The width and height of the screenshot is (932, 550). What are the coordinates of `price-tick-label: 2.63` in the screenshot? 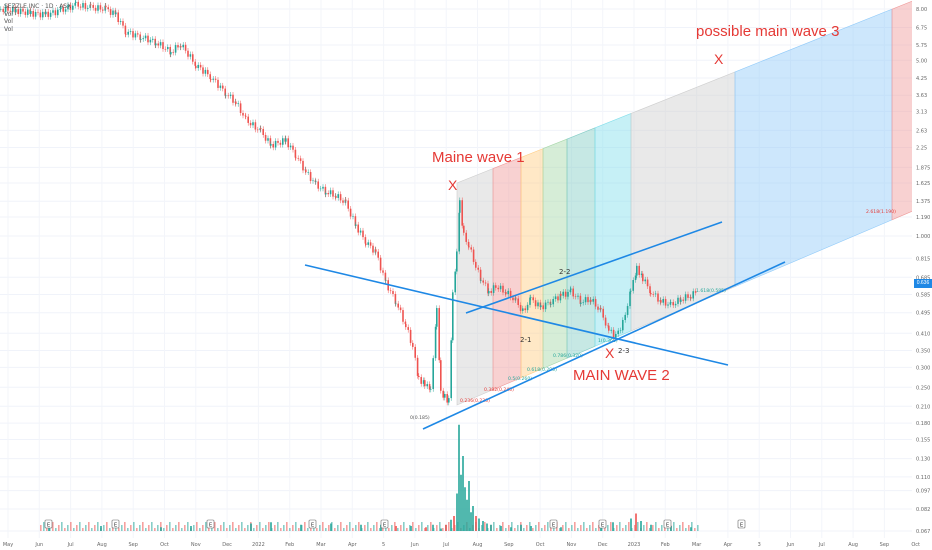 It's located at (921, 131).